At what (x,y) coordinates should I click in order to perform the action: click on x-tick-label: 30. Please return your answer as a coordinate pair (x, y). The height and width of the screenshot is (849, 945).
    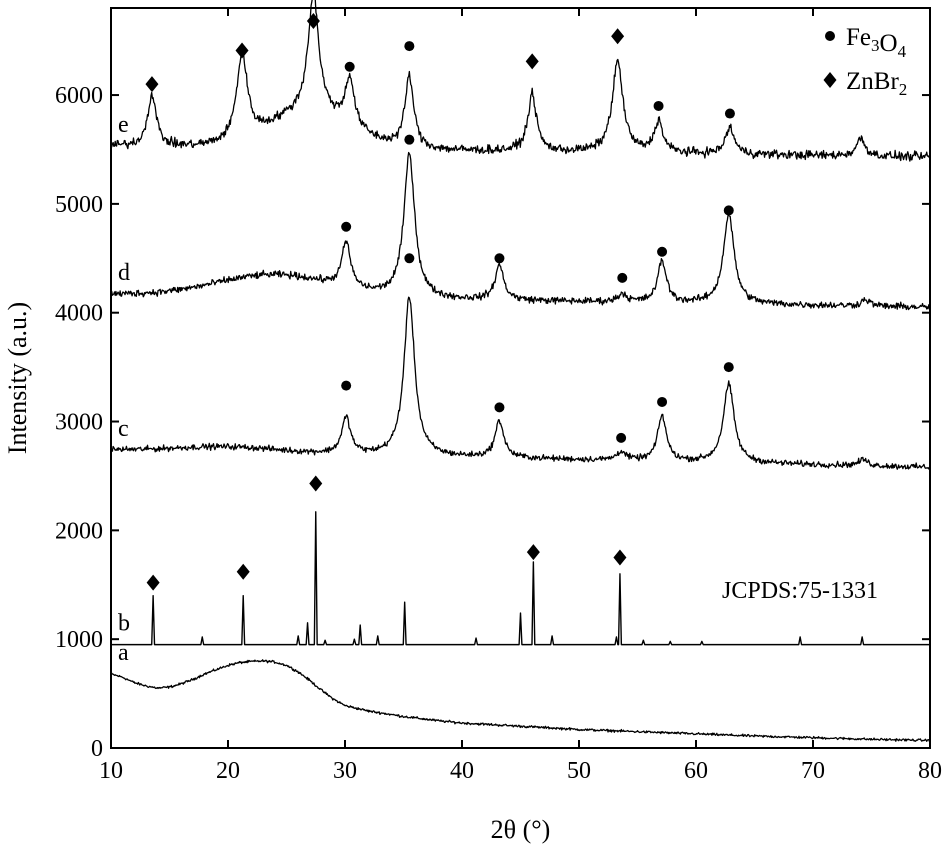
    Looking at the image, I should click on (345, 771).